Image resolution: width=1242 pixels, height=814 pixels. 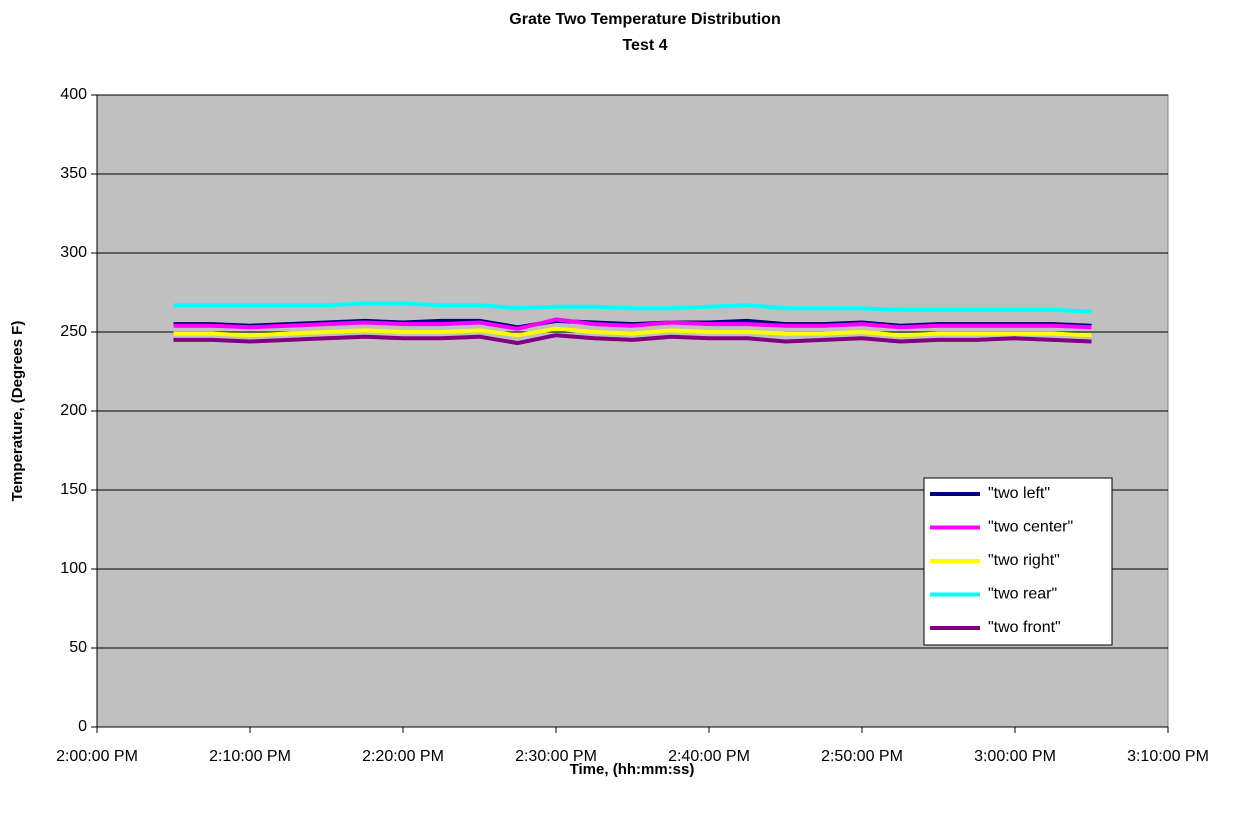 I want to click on y-tick-label: 300, so click(x=73, y=252).